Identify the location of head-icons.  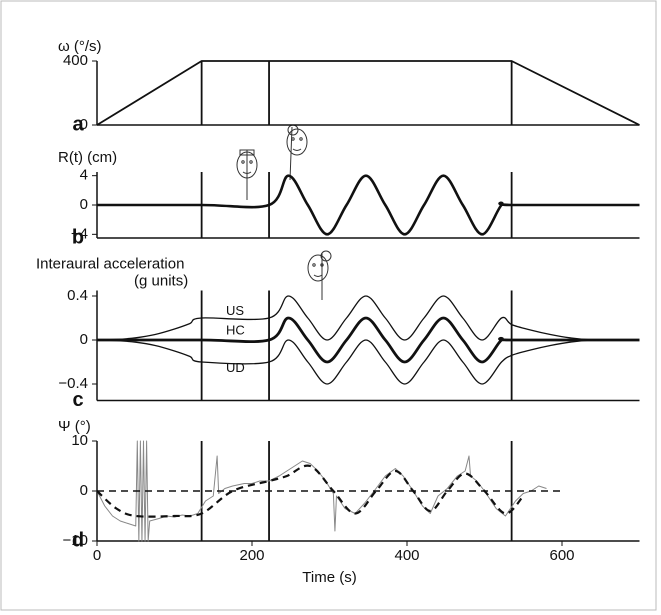
(284, 212).